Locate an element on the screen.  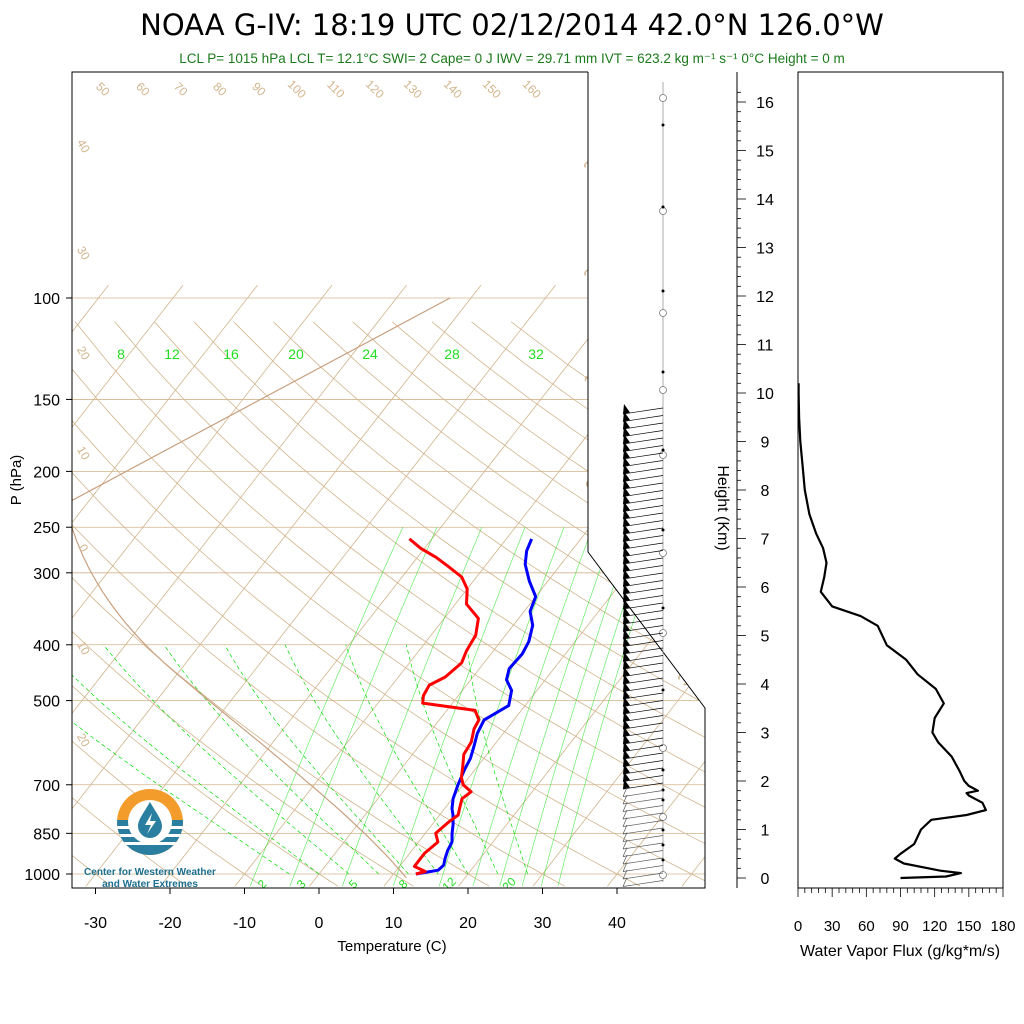
height-tick-label: 6 is located at coordinates (765, 588).